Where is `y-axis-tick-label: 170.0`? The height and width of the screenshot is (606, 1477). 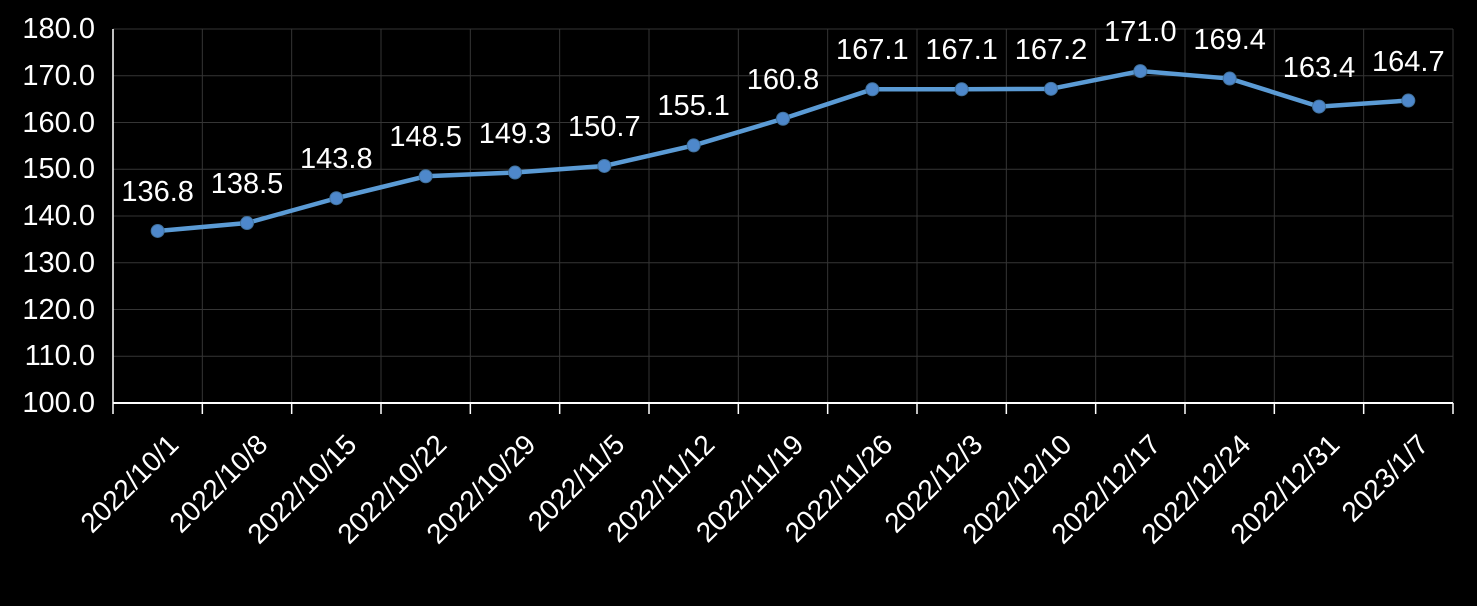
y-axis-tick-label: 170.0 is located at coordinates (58, 75).